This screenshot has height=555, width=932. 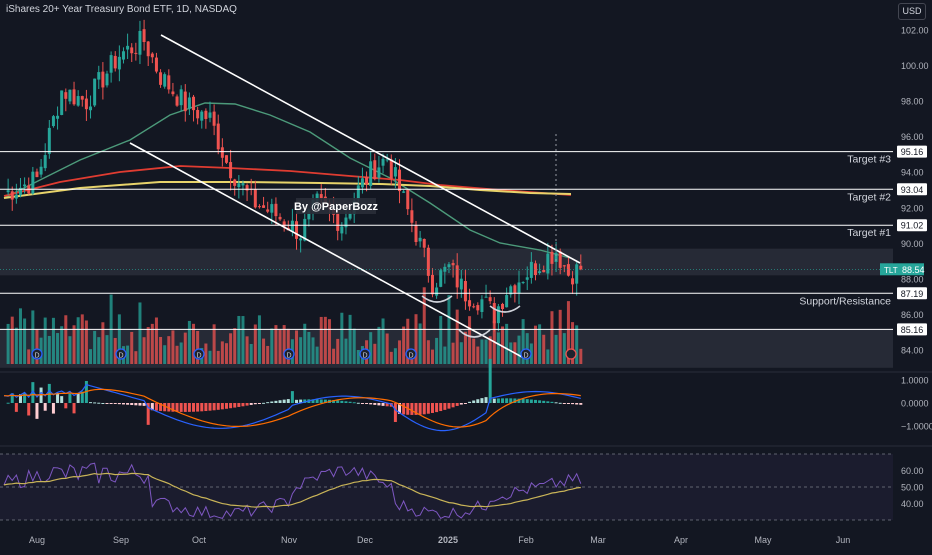 I want to click on dividend-icon, so click(x=411, y=354).